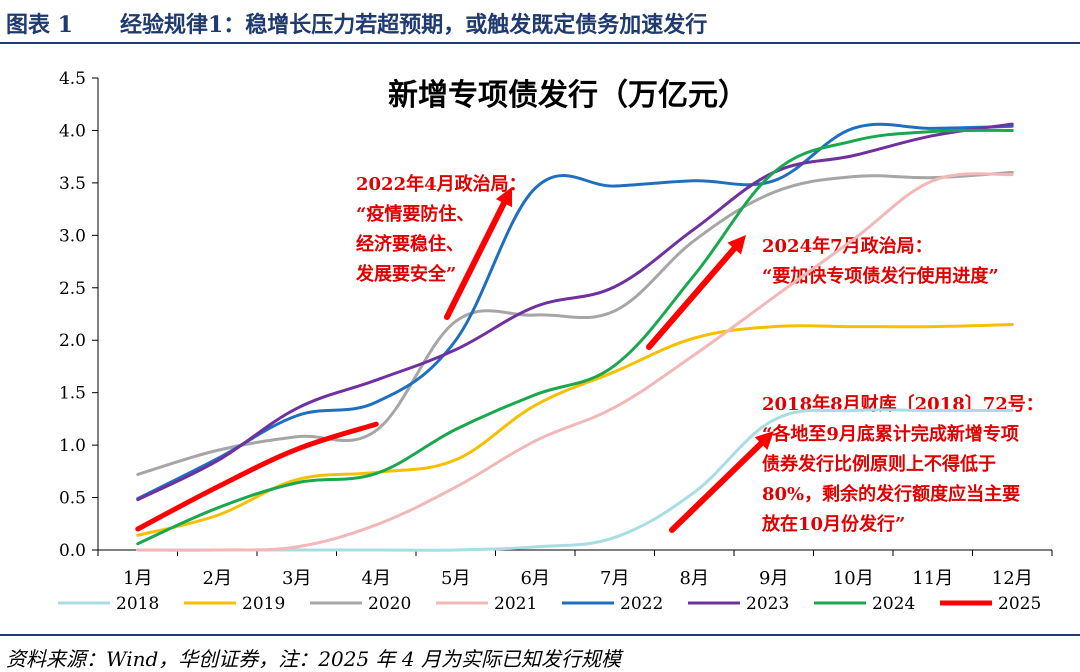 The height and width of the screenshot is (672, 1080). Describe the element at coordinates (441, 229) in the screenshot. I see `annotation-1: 2022年4月政治局： “疫情要防住、经济要稳住、发展要安全”` at that location.